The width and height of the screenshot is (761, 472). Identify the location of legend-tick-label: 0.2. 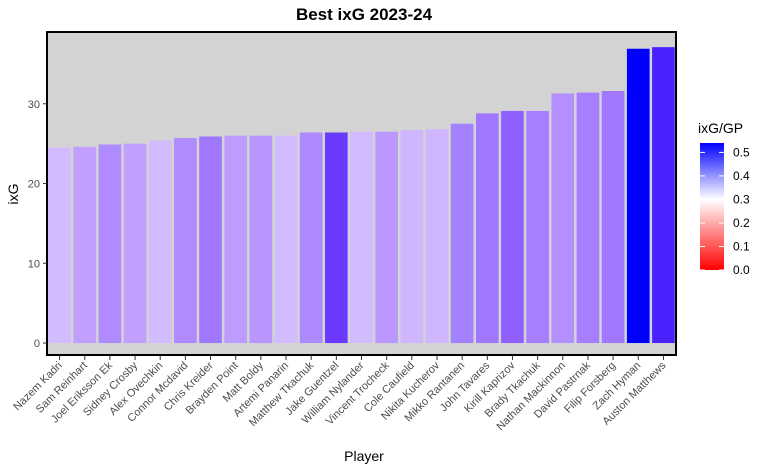
(741, 223).